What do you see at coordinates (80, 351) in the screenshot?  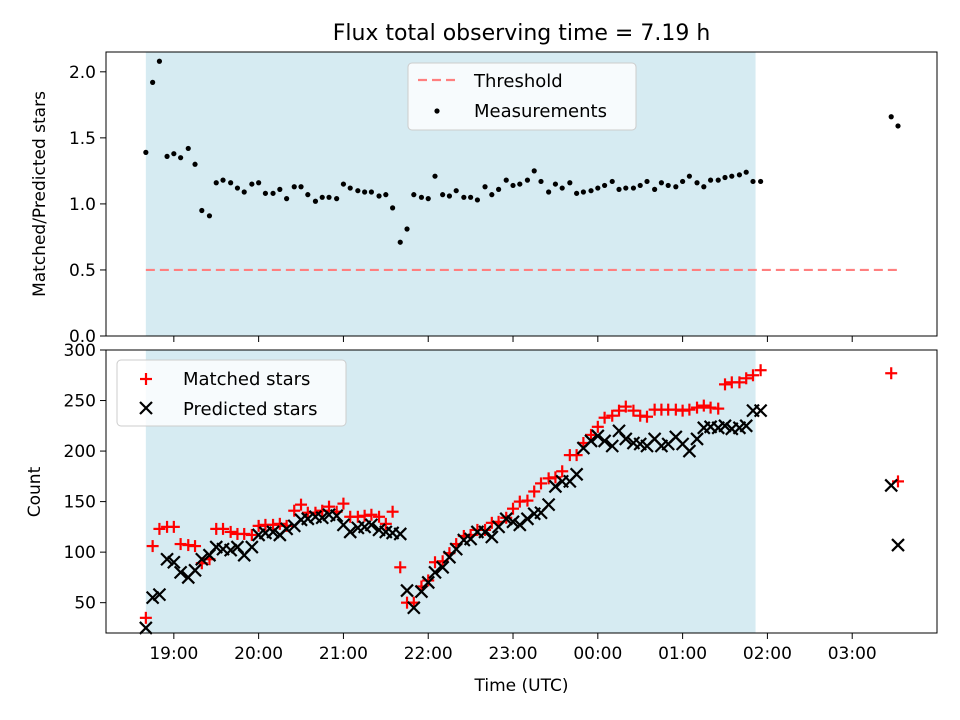 I see `count-ytick-label: 300` at bounding box center [80, 351].